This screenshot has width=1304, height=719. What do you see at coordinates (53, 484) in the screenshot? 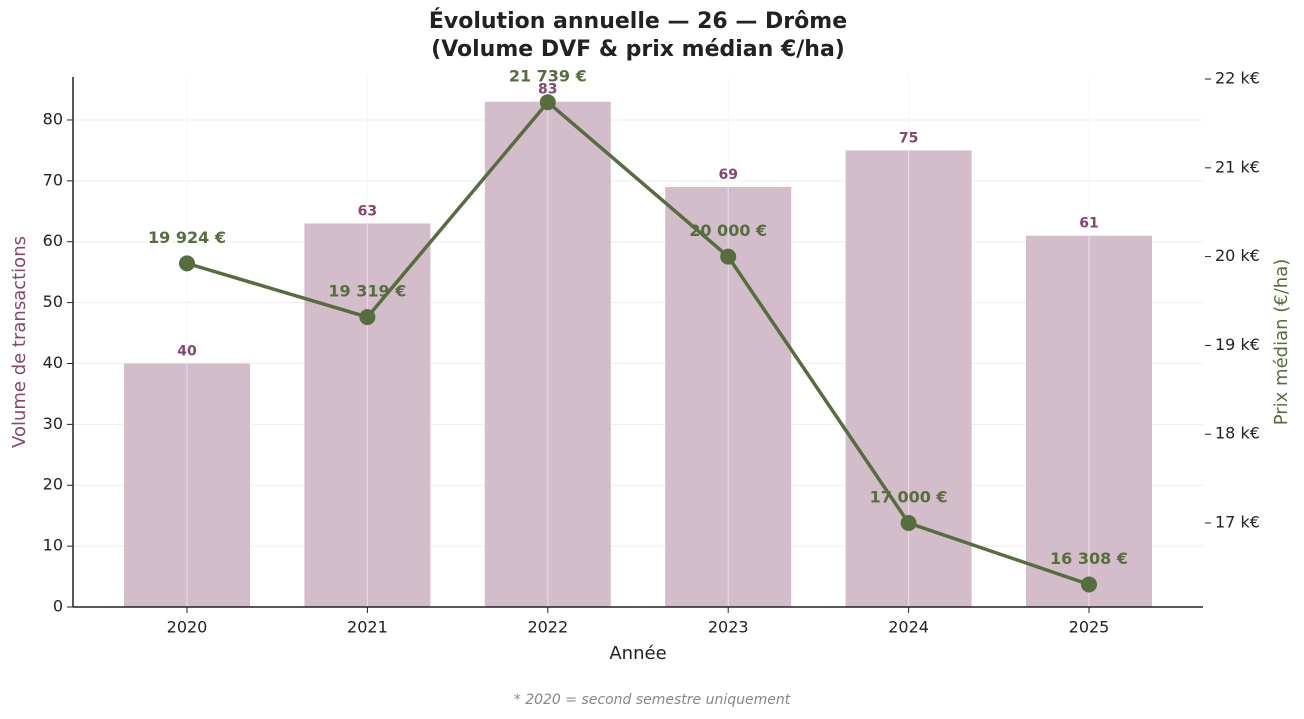
I see `y-tick-label: 20` at bounding box center [53, 484].